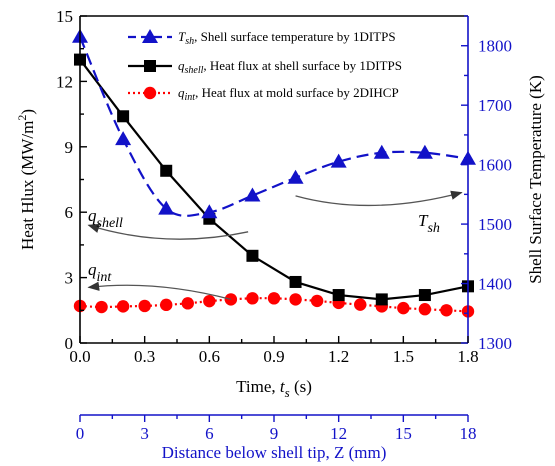 This screenshot has width=555, height=466. What do you see at coordinates (274, 452) in the screenshot?
I see `distance-axis-title: Distance below shell tip, Z (mm)` at bounding box center [274, 452].